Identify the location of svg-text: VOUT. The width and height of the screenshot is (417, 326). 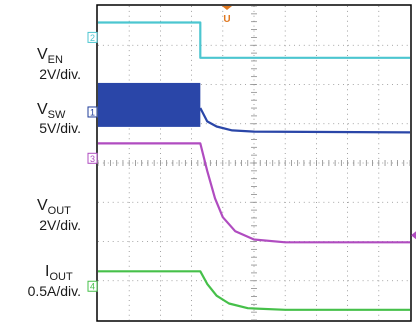
(54, 207).